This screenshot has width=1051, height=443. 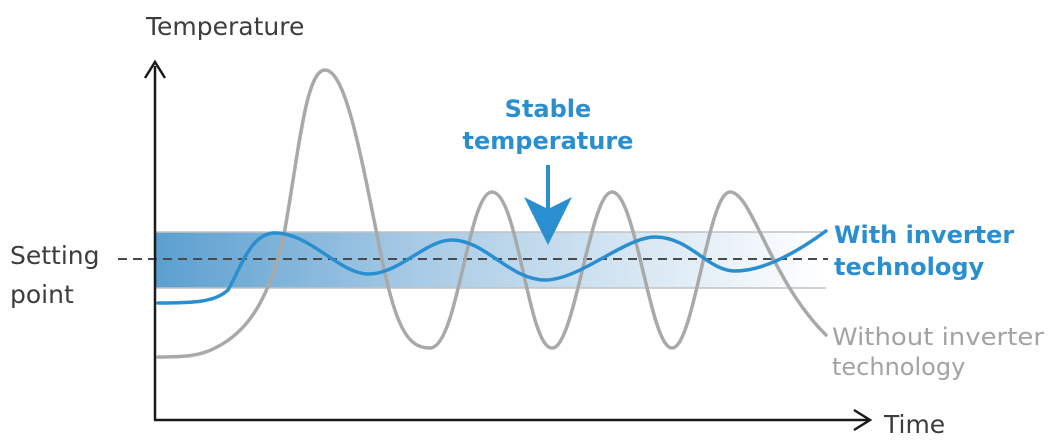 I want to click on stable-temperature-band, so click(x=490, y=260).